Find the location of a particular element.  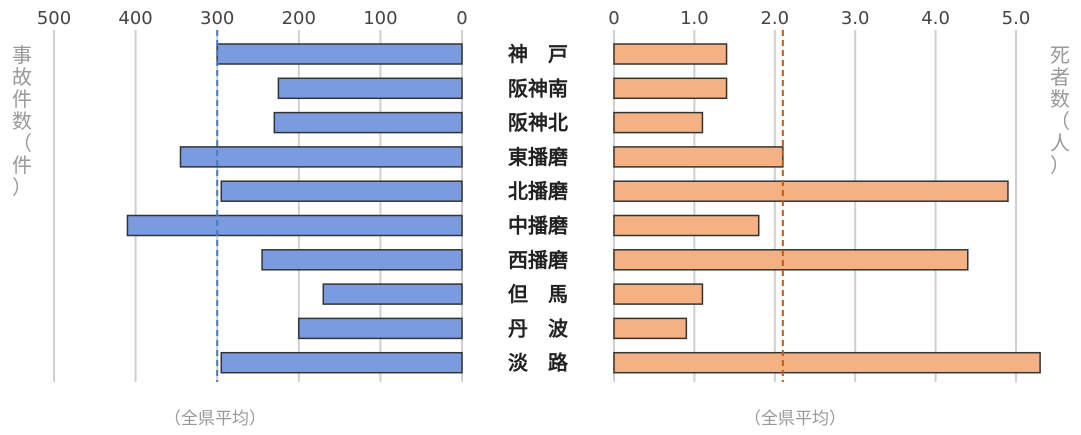

region-label: 淡 路 is located at coordinates (538, 363).